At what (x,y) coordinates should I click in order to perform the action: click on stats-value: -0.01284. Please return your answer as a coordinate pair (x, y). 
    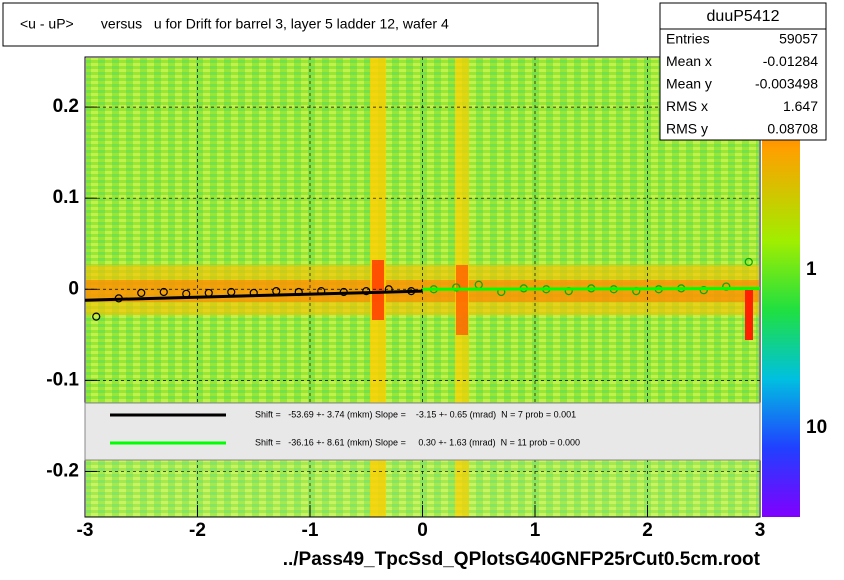
    Looking at the image, I should click on (790, 61).